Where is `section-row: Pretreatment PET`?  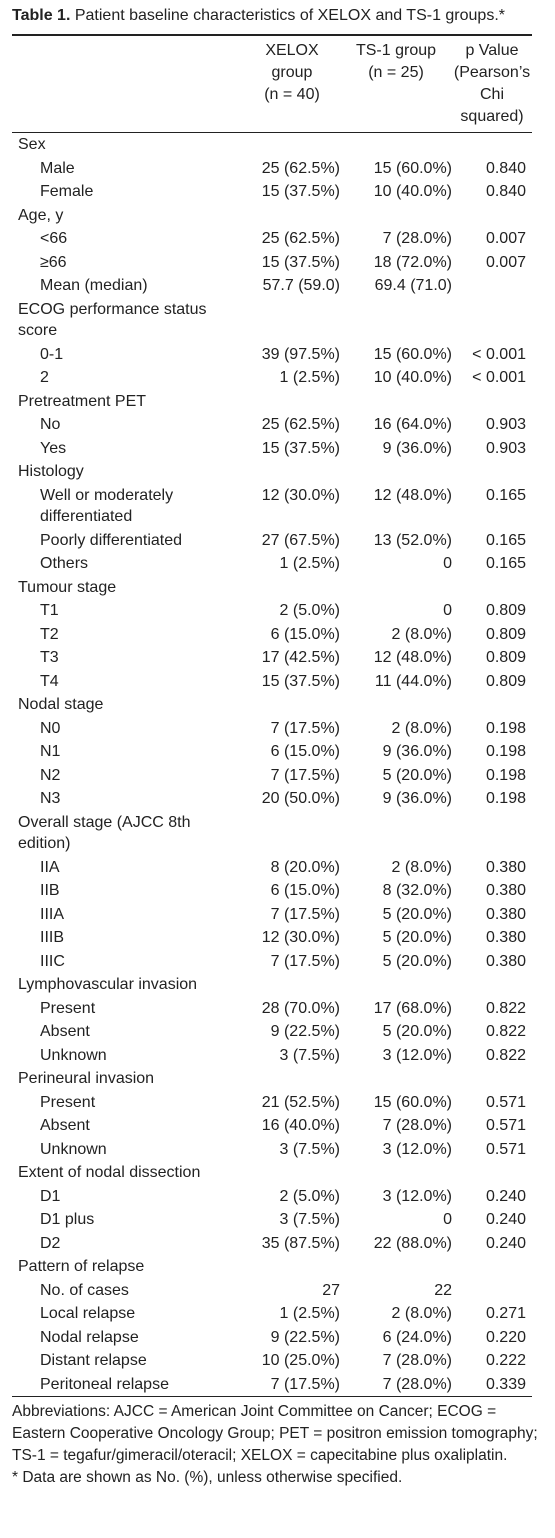
section-row: Pretreatment PET is located at coordinates (272, 402).